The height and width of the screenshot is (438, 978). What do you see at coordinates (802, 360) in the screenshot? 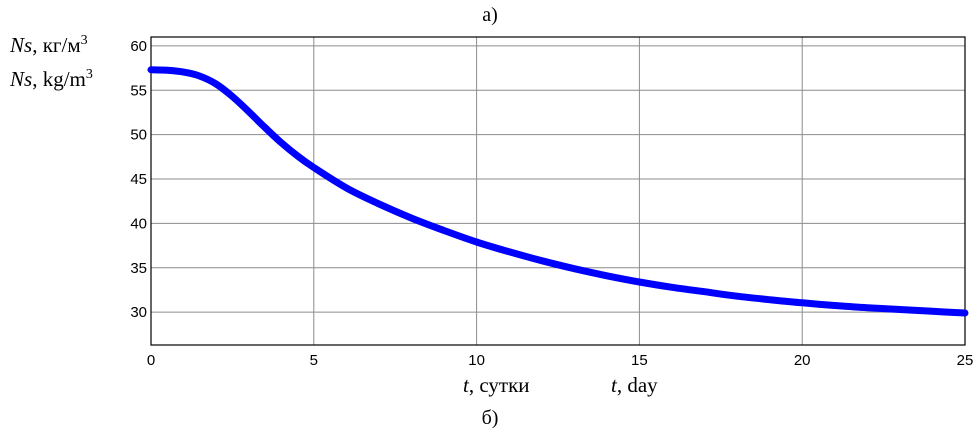
I see `x-tick-label: 20` at bounding box center [802, 360].